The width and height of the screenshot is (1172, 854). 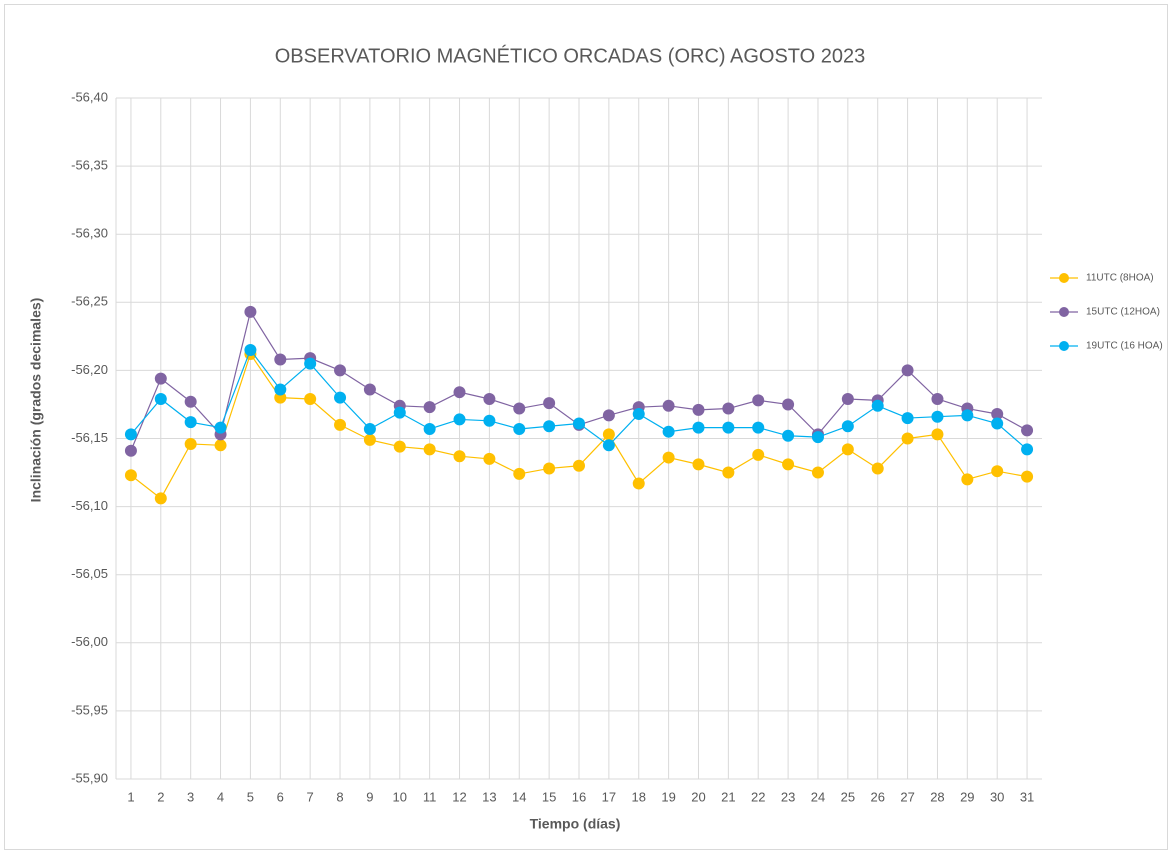 I want to click on x-tick-label: 12, so click(x=459, y=796).